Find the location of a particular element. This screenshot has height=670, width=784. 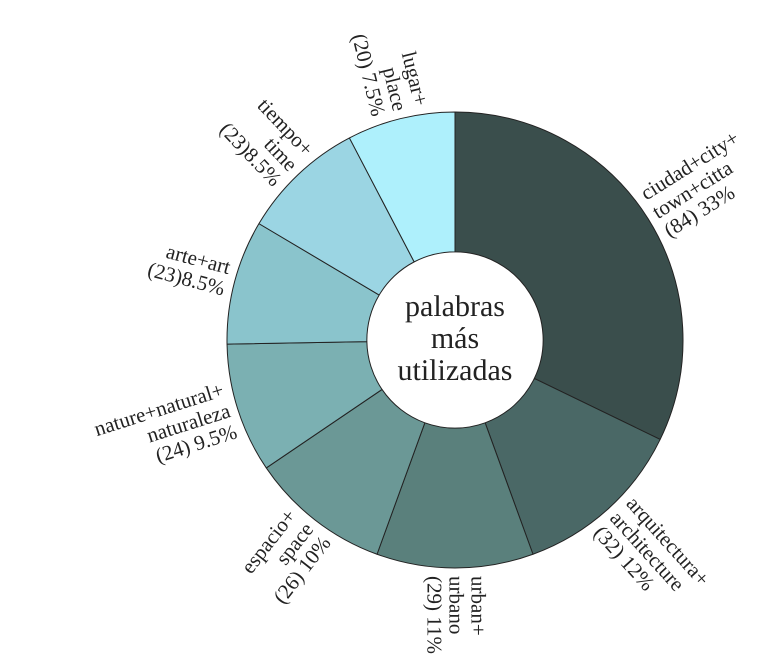

slice-label: urban+ urbano is located at coordinates (467, 606).